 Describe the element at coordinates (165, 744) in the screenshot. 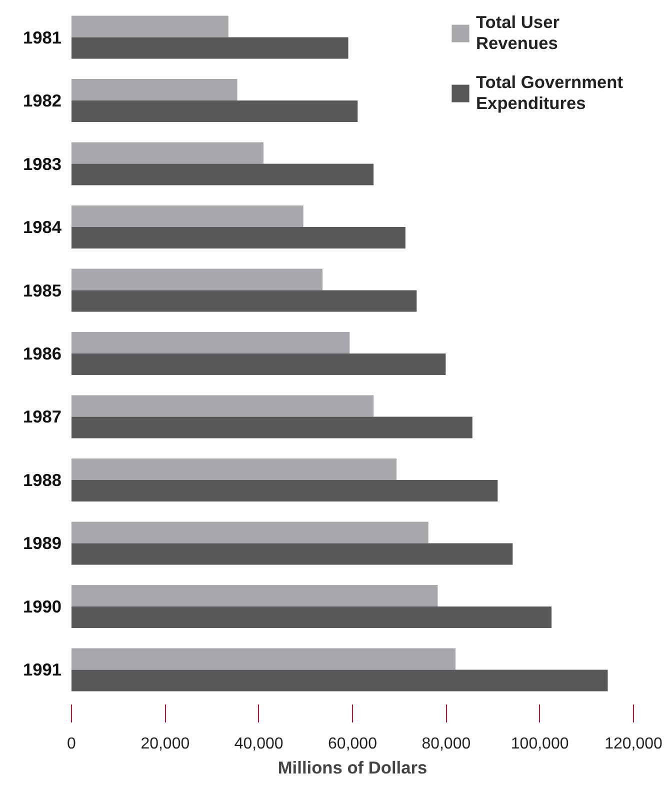

I see `x-tick-label: 20,000` at that location.